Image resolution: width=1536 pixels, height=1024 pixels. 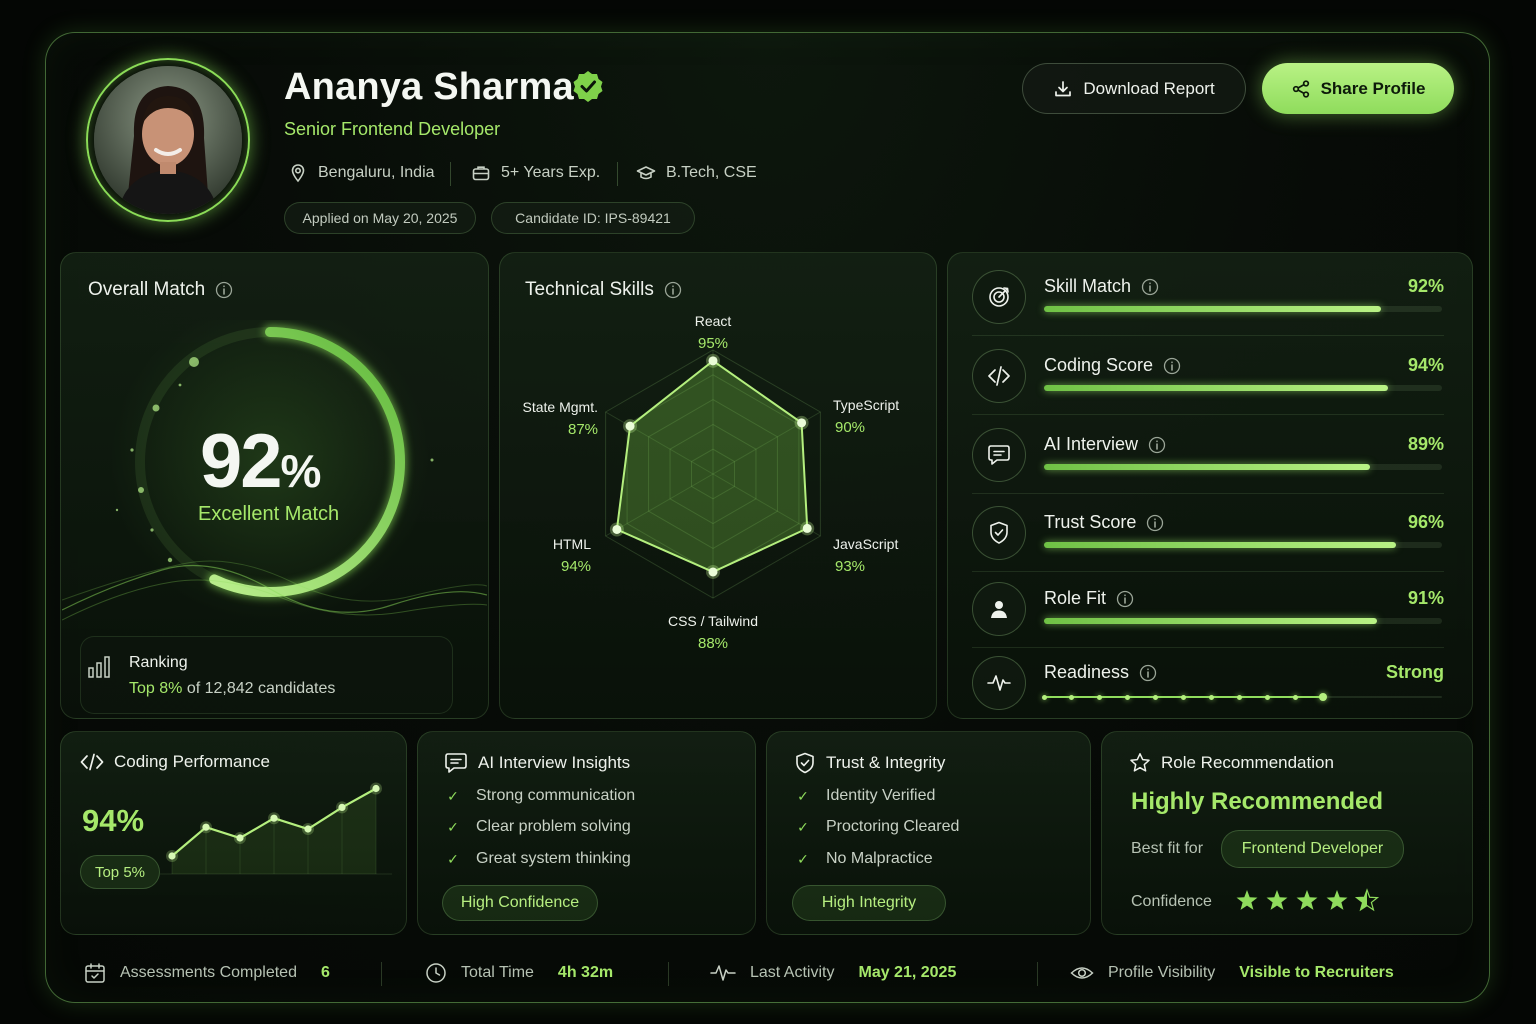 What do you see at coordinates (553, 858) in the screenshot?
I see `ai-insight-text: Great system thinking` at bounding box center [553, 858].